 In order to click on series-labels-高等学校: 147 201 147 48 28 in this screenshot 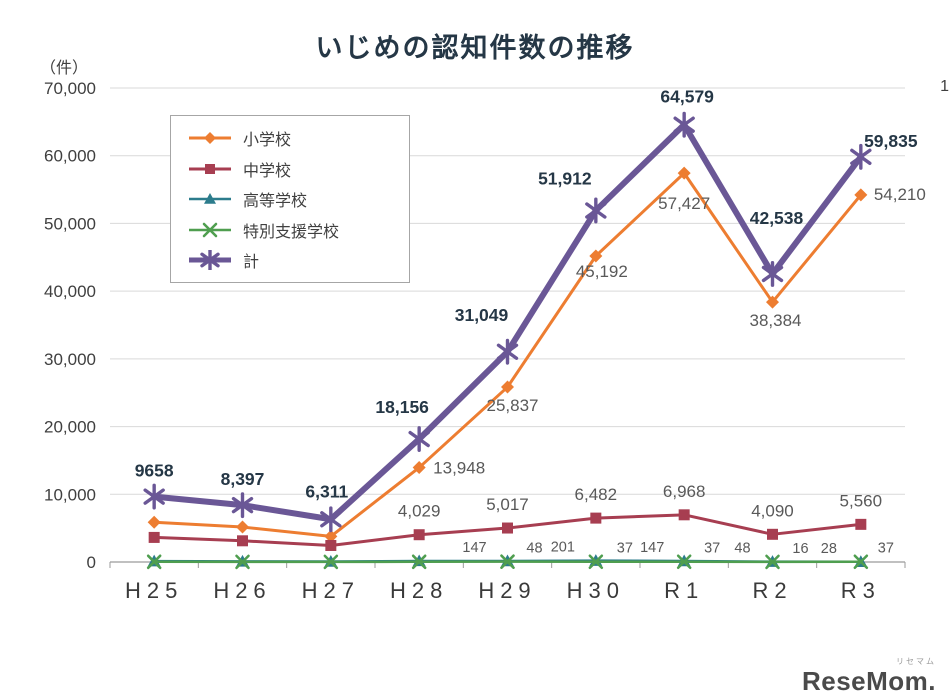, I will do `click(649, 548)`.